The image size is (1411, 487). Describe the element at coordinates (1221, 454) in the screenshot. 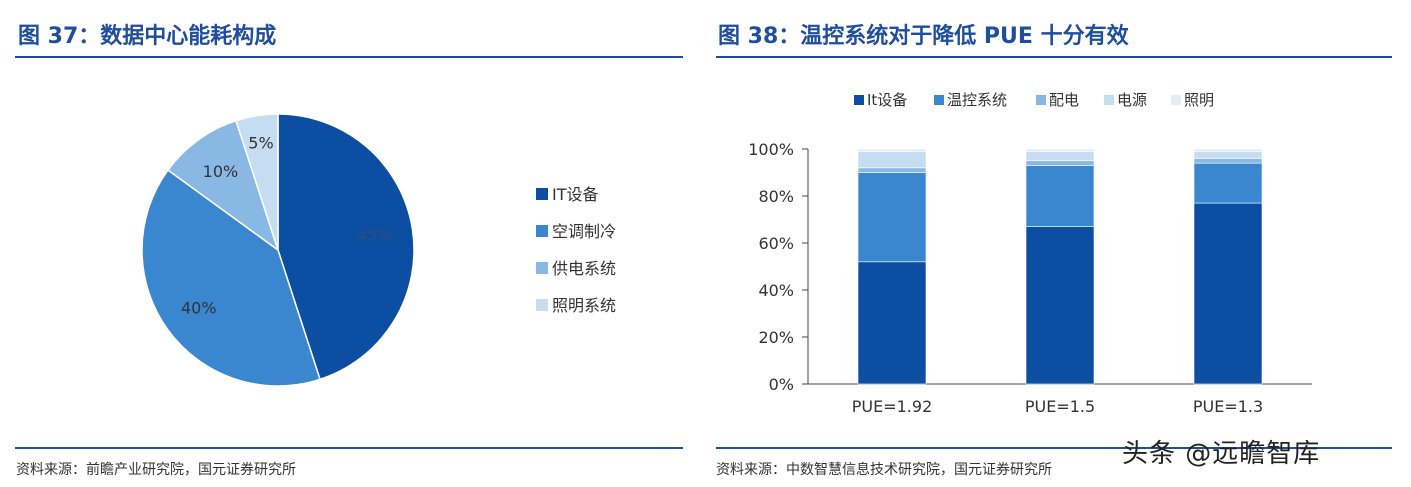

I see `watermark-text: 头条 @远瞻智库` at that location.